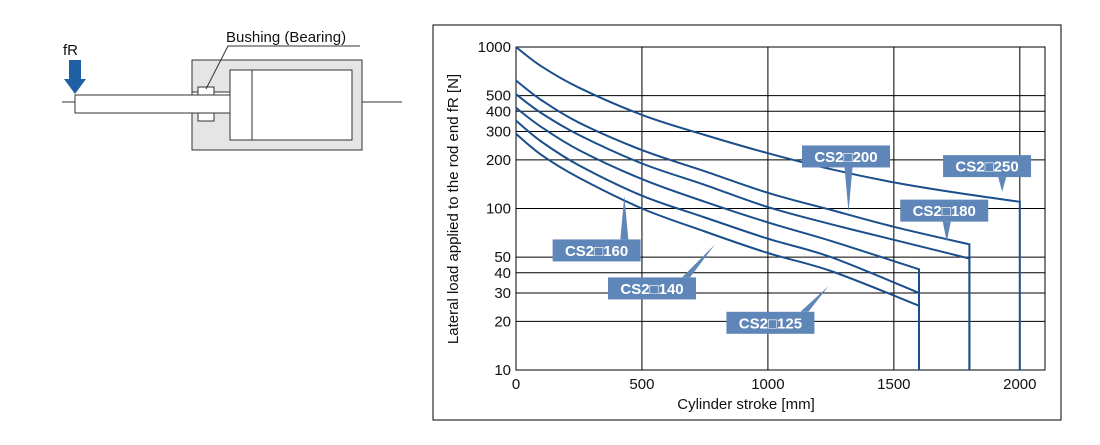 The image size is (1100, 445). I want to click on series-label: CS2□200, so click(845, 157).